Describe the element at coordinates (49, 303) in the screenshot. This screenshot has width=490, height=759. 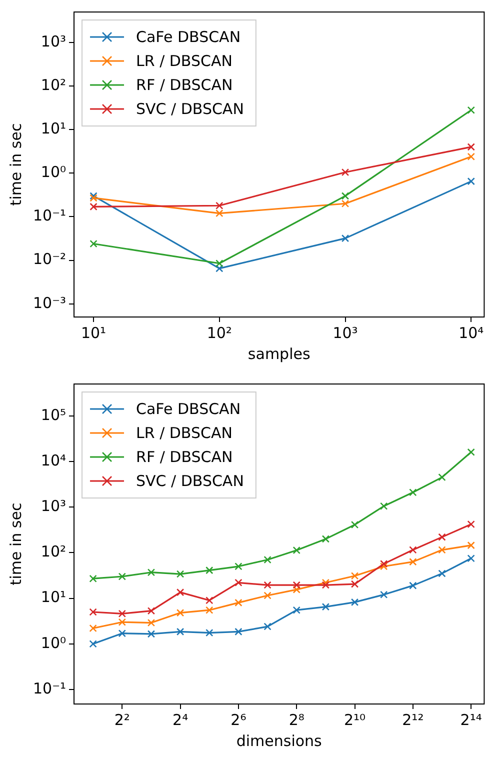
I see `y-tick-label: 10⁻³` at that location.